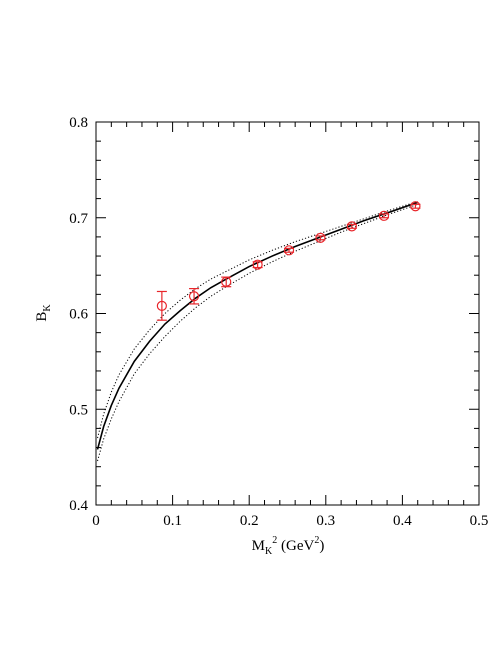 This screenshot has height=645, width=498. What do you see at coordinates (295, 546) in the screenshot?
I see `x-axis-label-unit: (GeV` at bounding box center [295, 546].